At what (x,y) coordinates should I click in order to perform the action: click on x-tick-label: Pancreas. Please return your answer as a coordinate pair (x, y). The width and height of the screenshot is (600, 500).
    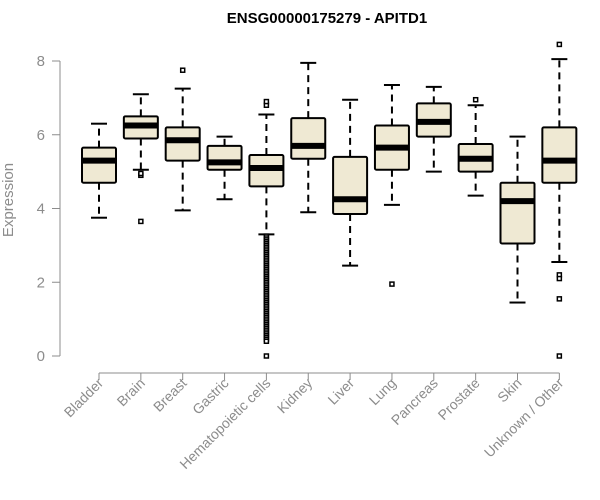
    Looking at the image, I should click on (414, 401).